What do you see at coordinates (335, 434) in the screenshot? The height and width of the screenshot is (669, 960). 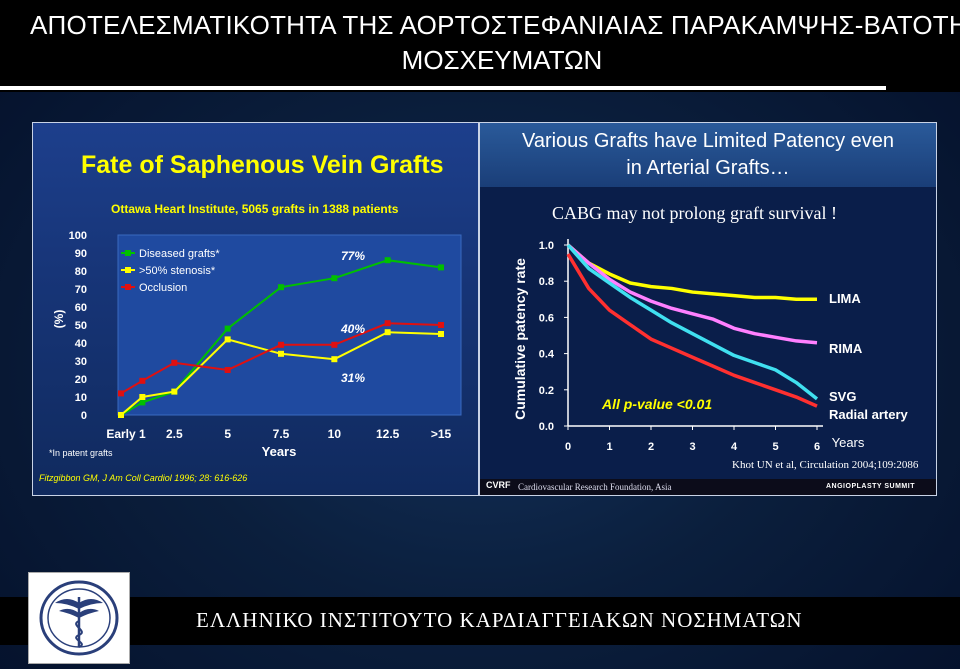 I see `x-tick-label: 10` at bounding box center [335, 434].